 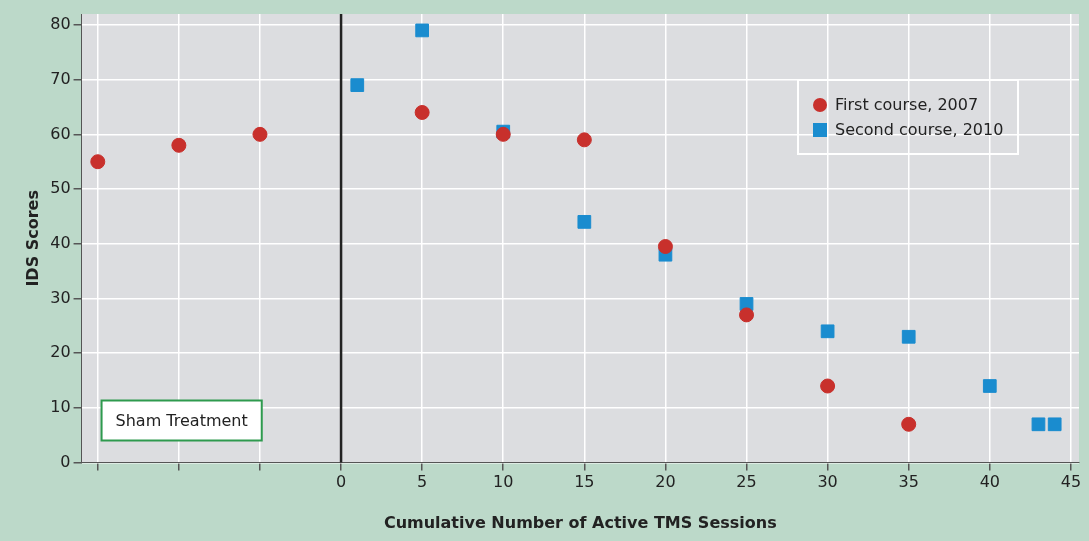 What do you see at coordinates (60, 407) in the screenshot?
I see `y-tick-label: 10` at bounding box center [60, 407].